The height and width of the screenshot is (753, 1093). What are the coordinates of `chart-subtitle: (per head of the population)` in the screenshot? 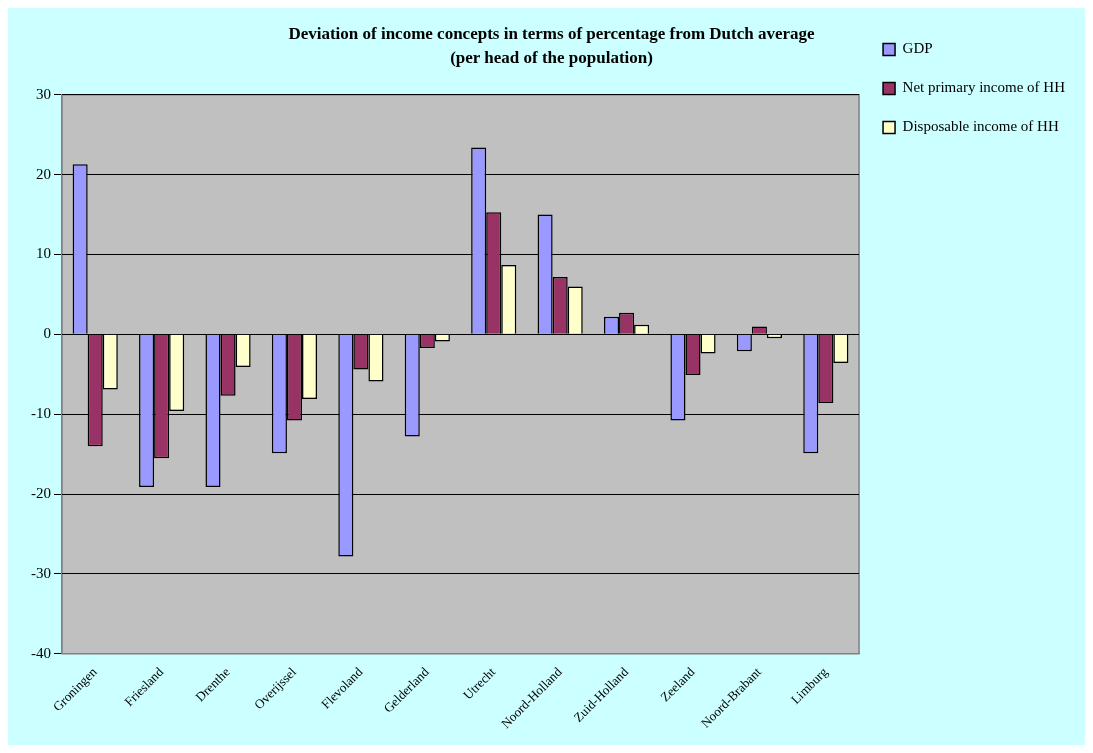 It's located at (551, 57).